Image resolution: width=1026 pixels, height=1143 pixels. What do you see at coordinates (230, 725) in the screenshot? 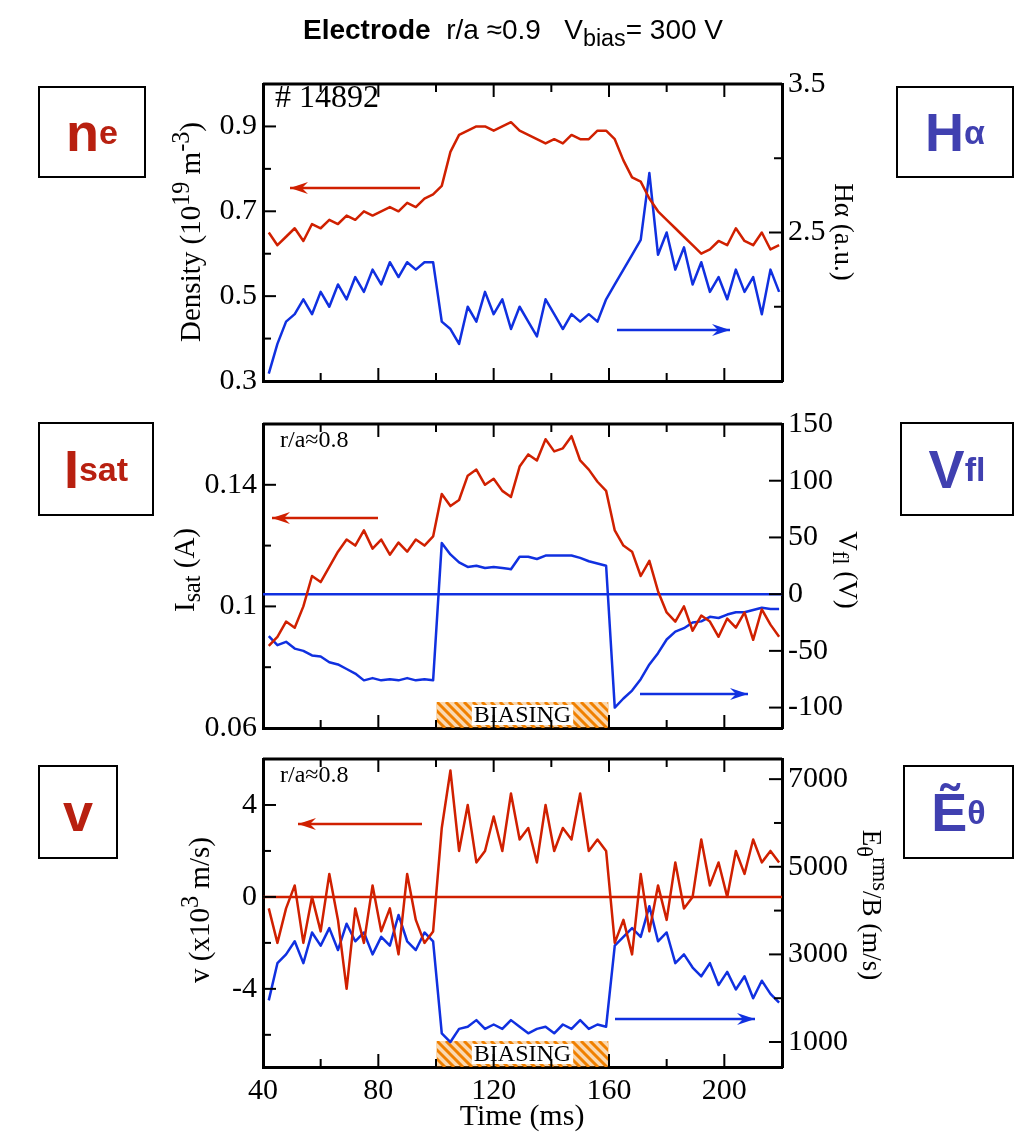
I see `y-tick-label: 0.06` at bounding box center [230, 725].